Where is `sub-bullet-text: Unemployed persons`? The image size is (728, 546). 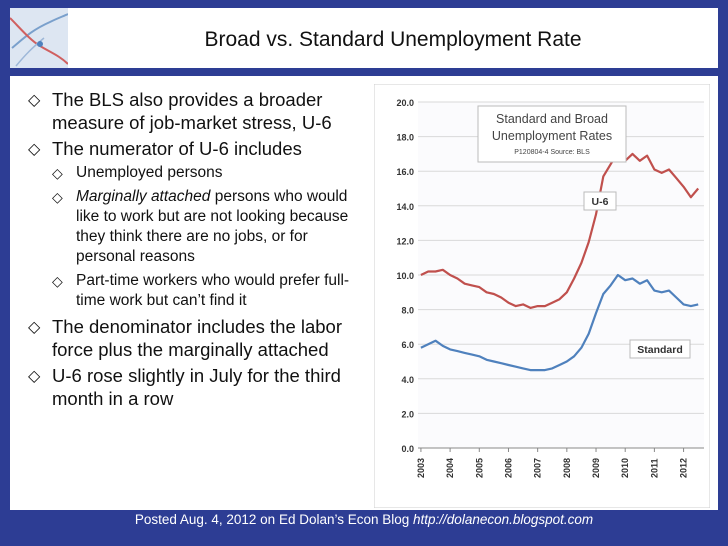
sub-bullet-text: Unemployed persons is located at coordinates (149, 172).